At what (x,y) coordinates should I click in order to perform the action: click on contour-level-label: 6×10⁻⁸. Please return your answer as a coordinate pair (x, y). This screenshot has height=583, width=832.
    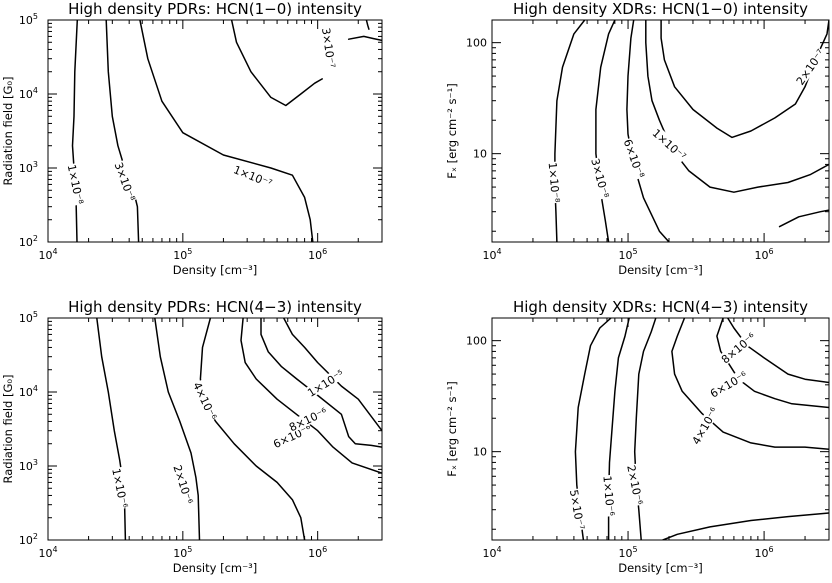
    Looking at the image, I should click on (634, 158).